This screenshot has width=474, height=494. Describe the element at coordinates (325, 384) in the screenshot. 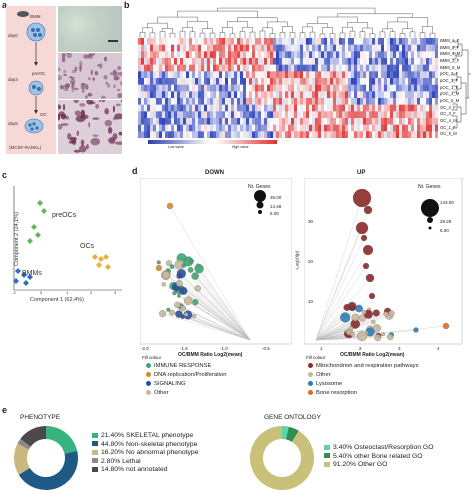

I see `legend-lysosome: Lysosome` at that location.